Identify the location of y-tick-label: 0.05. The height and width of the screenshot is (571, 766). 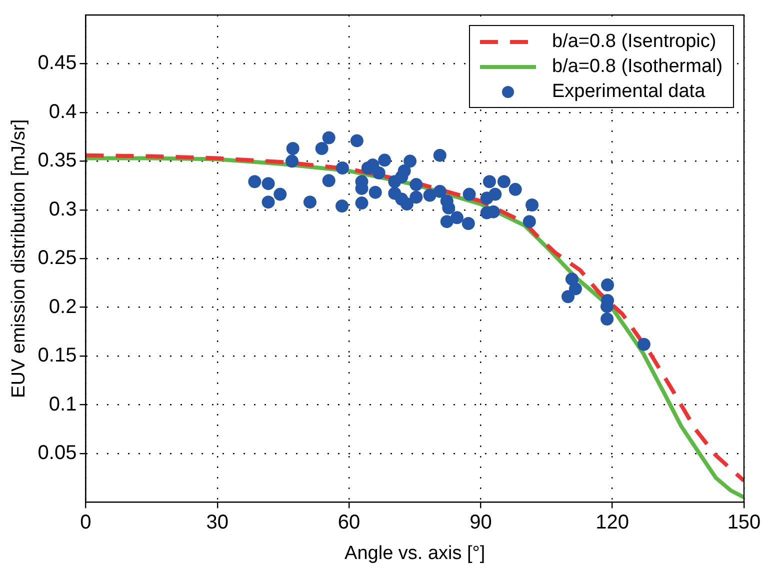
(57, 453).